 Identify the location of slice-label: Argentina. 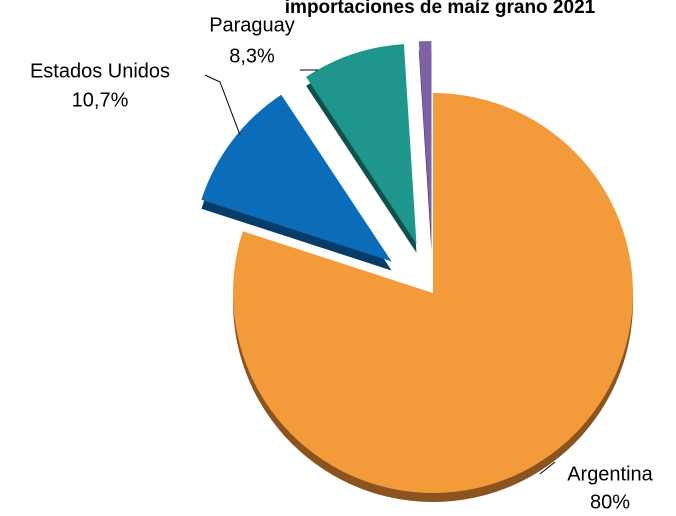
(610, 474).